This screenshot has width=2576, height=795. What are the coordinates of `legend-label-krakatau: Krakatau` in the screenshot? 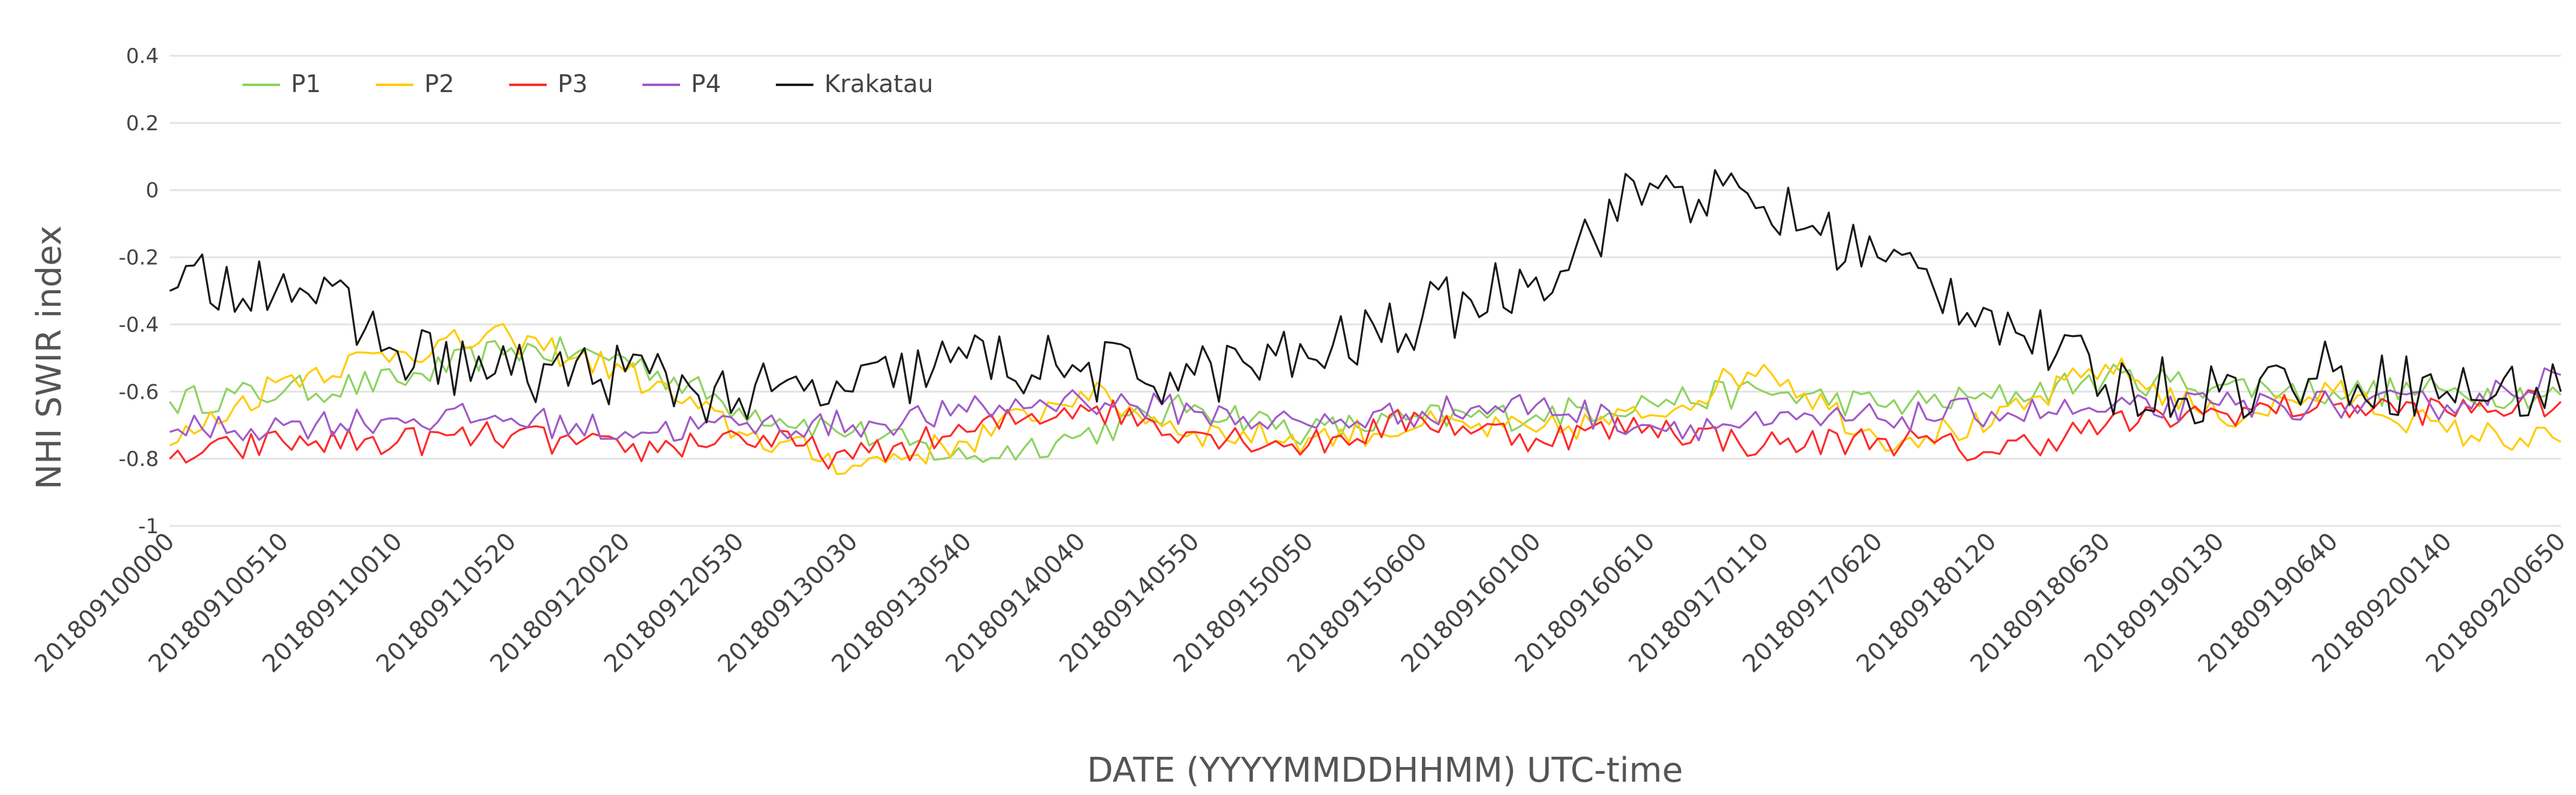 It's located at (878, 84).